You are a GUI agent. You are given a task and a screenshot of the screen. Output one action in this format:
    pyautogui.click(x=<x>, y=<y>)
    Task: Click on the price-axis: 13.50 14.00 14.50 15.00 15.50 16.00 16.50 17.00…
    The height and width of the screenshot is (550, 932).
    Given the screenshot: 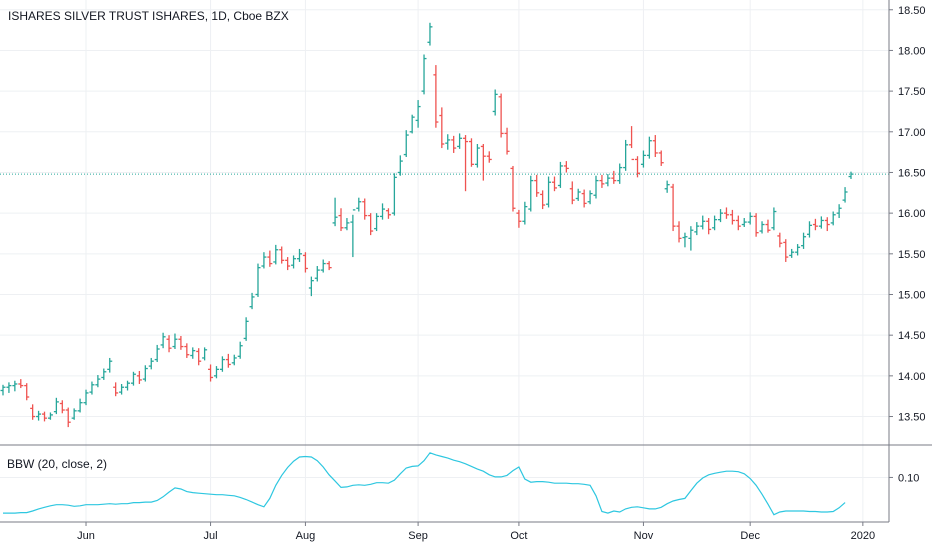 What is the action you would take?
    pyautogui.click(x=907, y=214)
    